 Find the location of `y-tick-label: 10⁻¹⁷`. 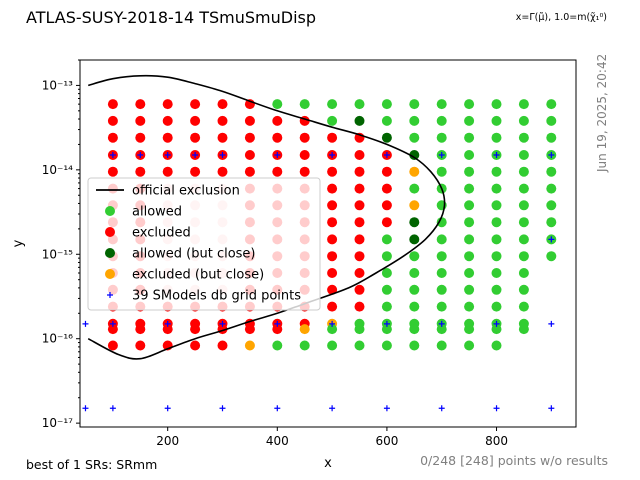

y-tick-label: 10⁻¹⁷ is located at coordinates (57, 423).